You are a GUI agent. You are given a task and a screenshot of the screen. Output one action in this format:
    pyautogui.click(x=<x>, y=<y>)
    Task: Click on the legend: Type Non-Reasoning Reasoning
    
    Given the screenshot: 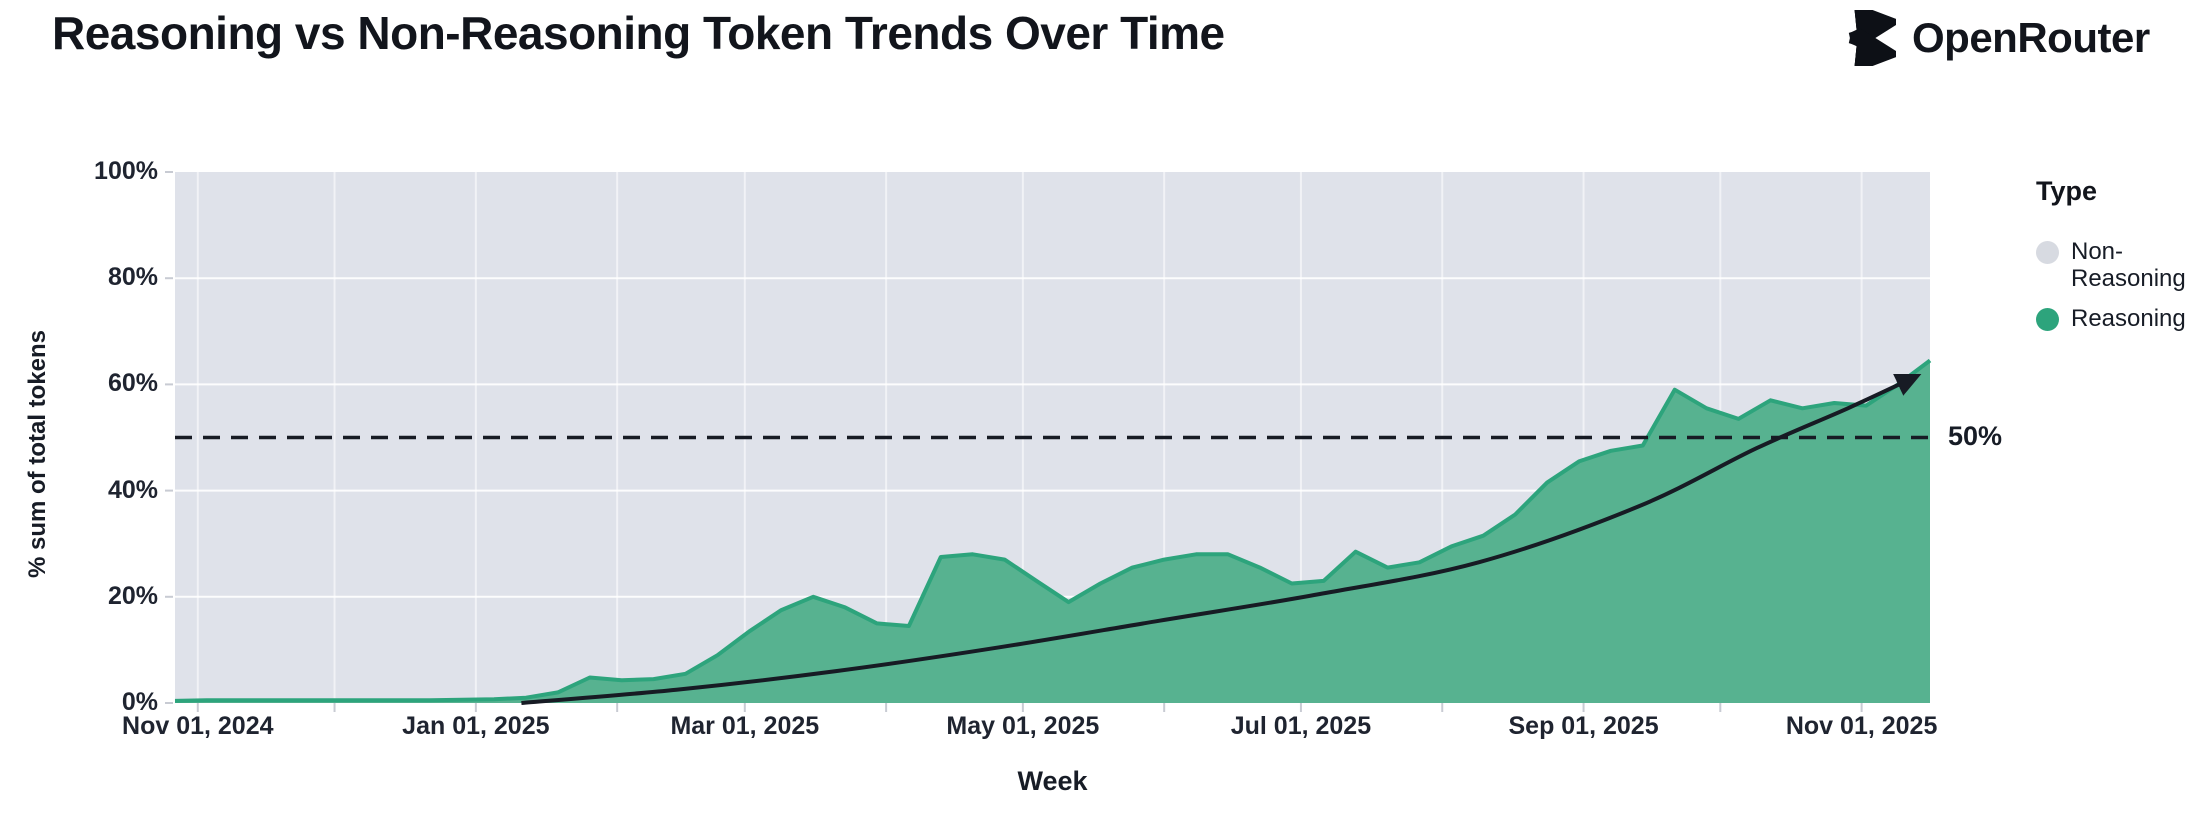 What is the action you would take?
    pyautogui.click(x=2118, y=261)
    